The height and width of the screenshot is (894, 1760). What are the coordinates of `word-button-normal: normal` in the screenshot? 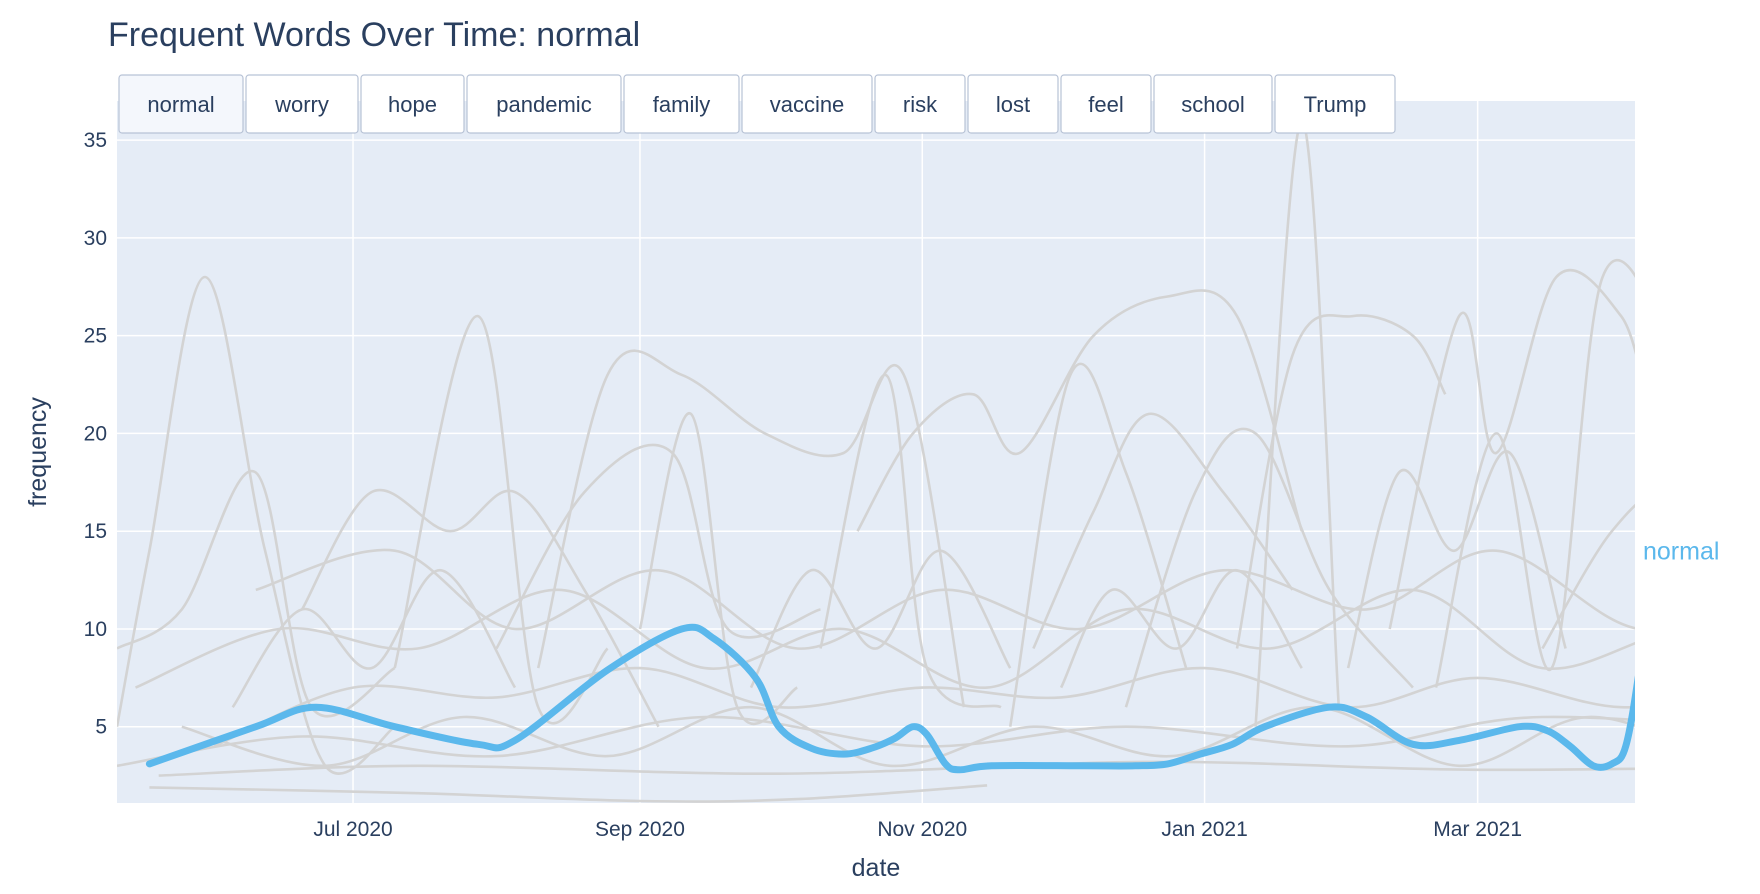 It's located at (181, 104).